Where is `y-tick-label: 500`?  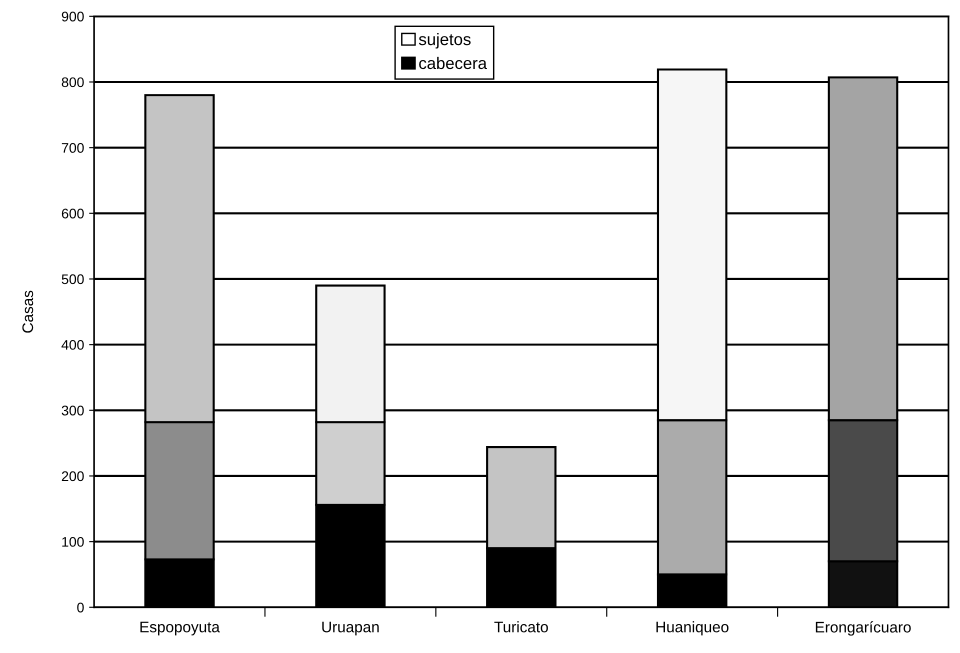
y-tick-label: 500 is located at coordinates (73, 279).